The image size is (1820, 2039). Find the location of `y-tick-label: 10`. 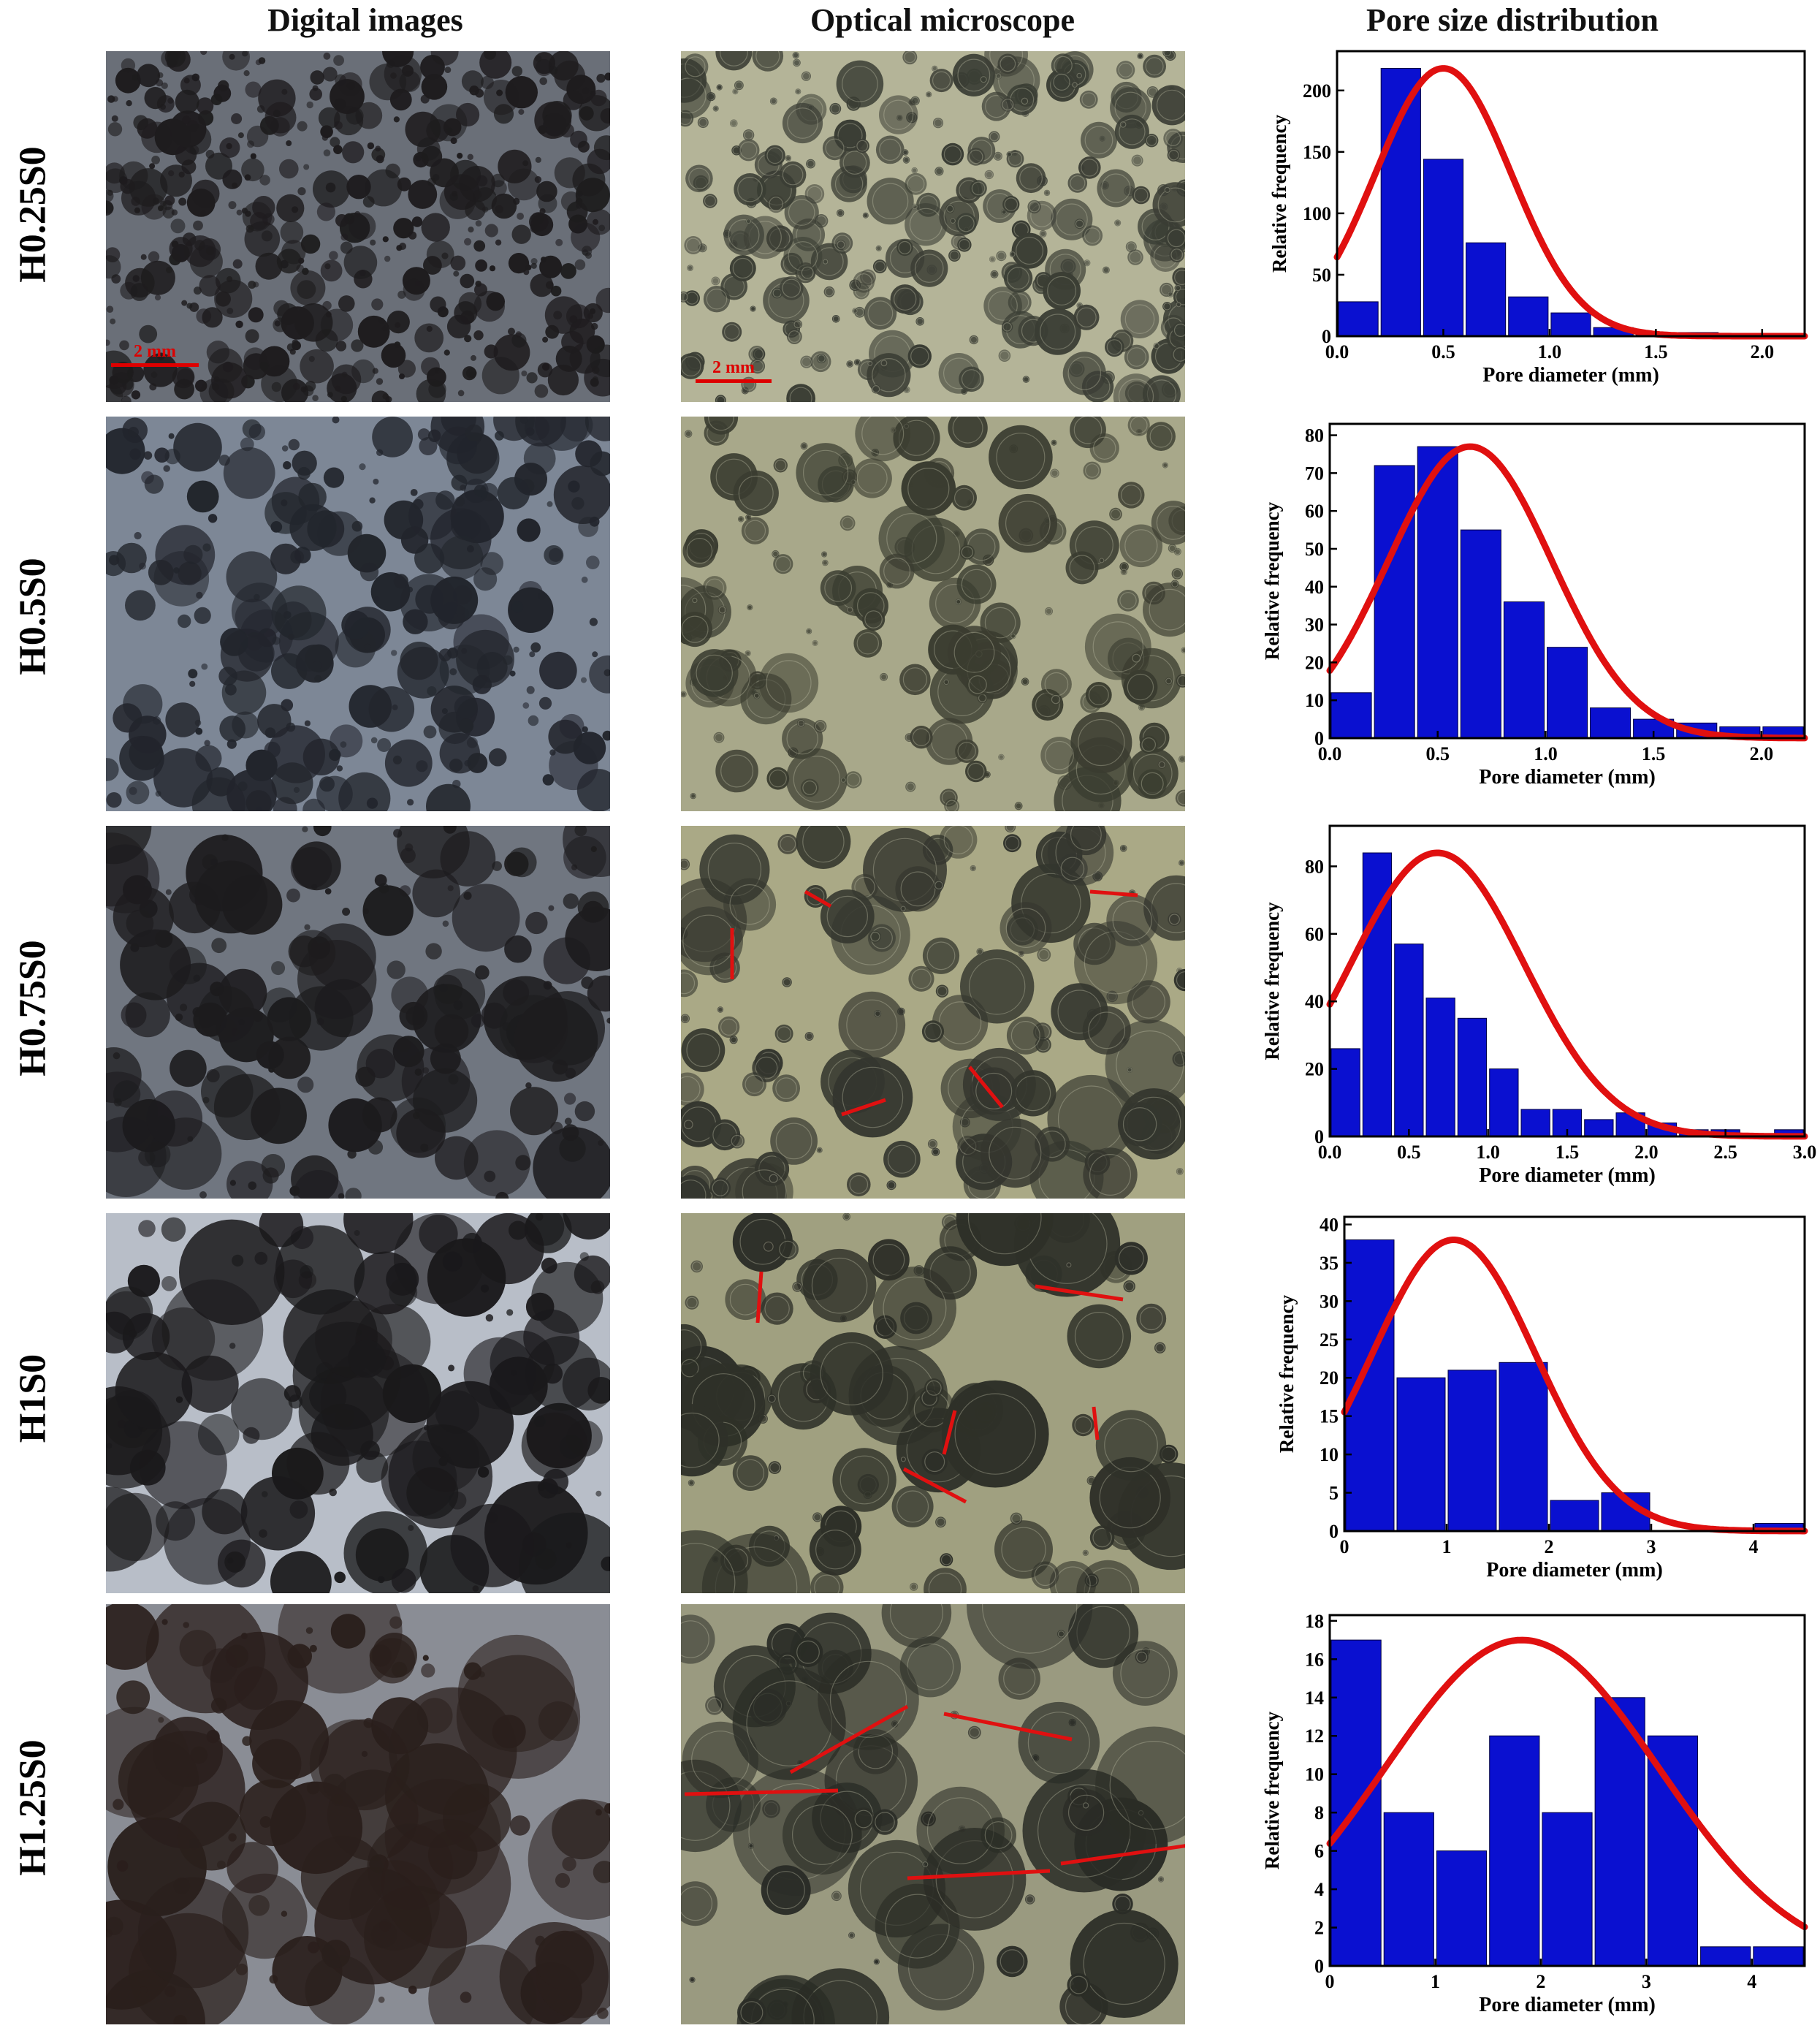

y-tick-label: 10 is located at coordinates (1329, 1454).